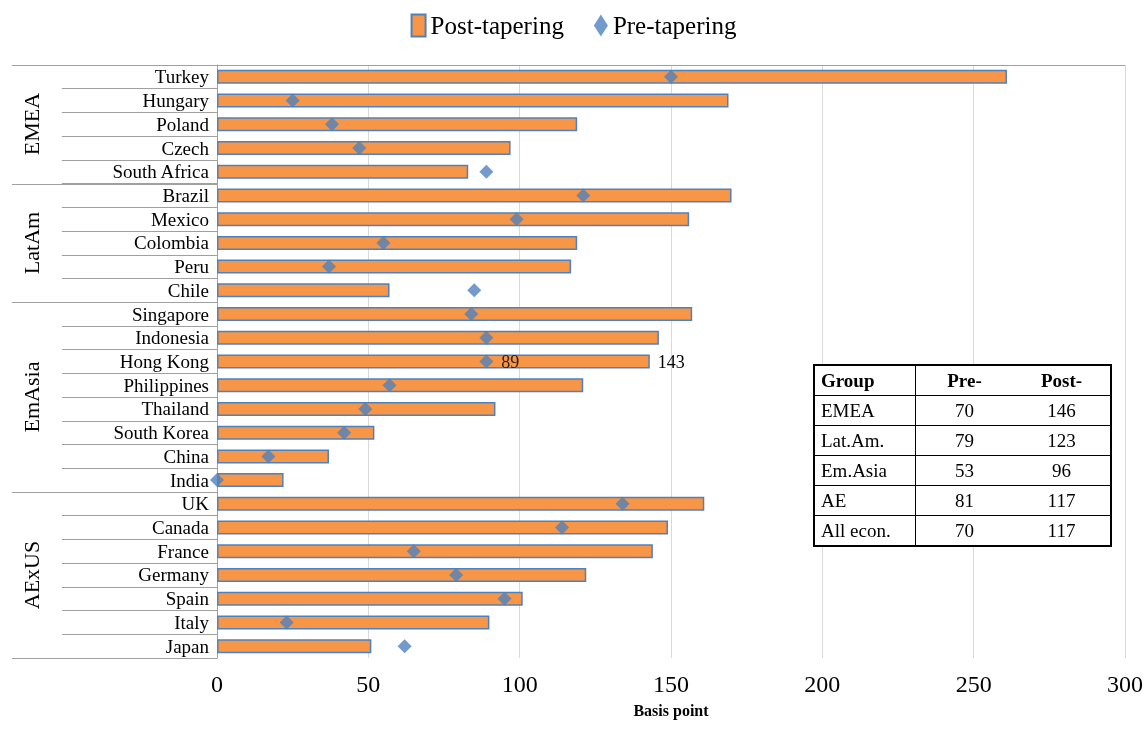  Describe the element at coordinates (671, 684) in the screenshot. I see `x-tick-label: 150` at that location.